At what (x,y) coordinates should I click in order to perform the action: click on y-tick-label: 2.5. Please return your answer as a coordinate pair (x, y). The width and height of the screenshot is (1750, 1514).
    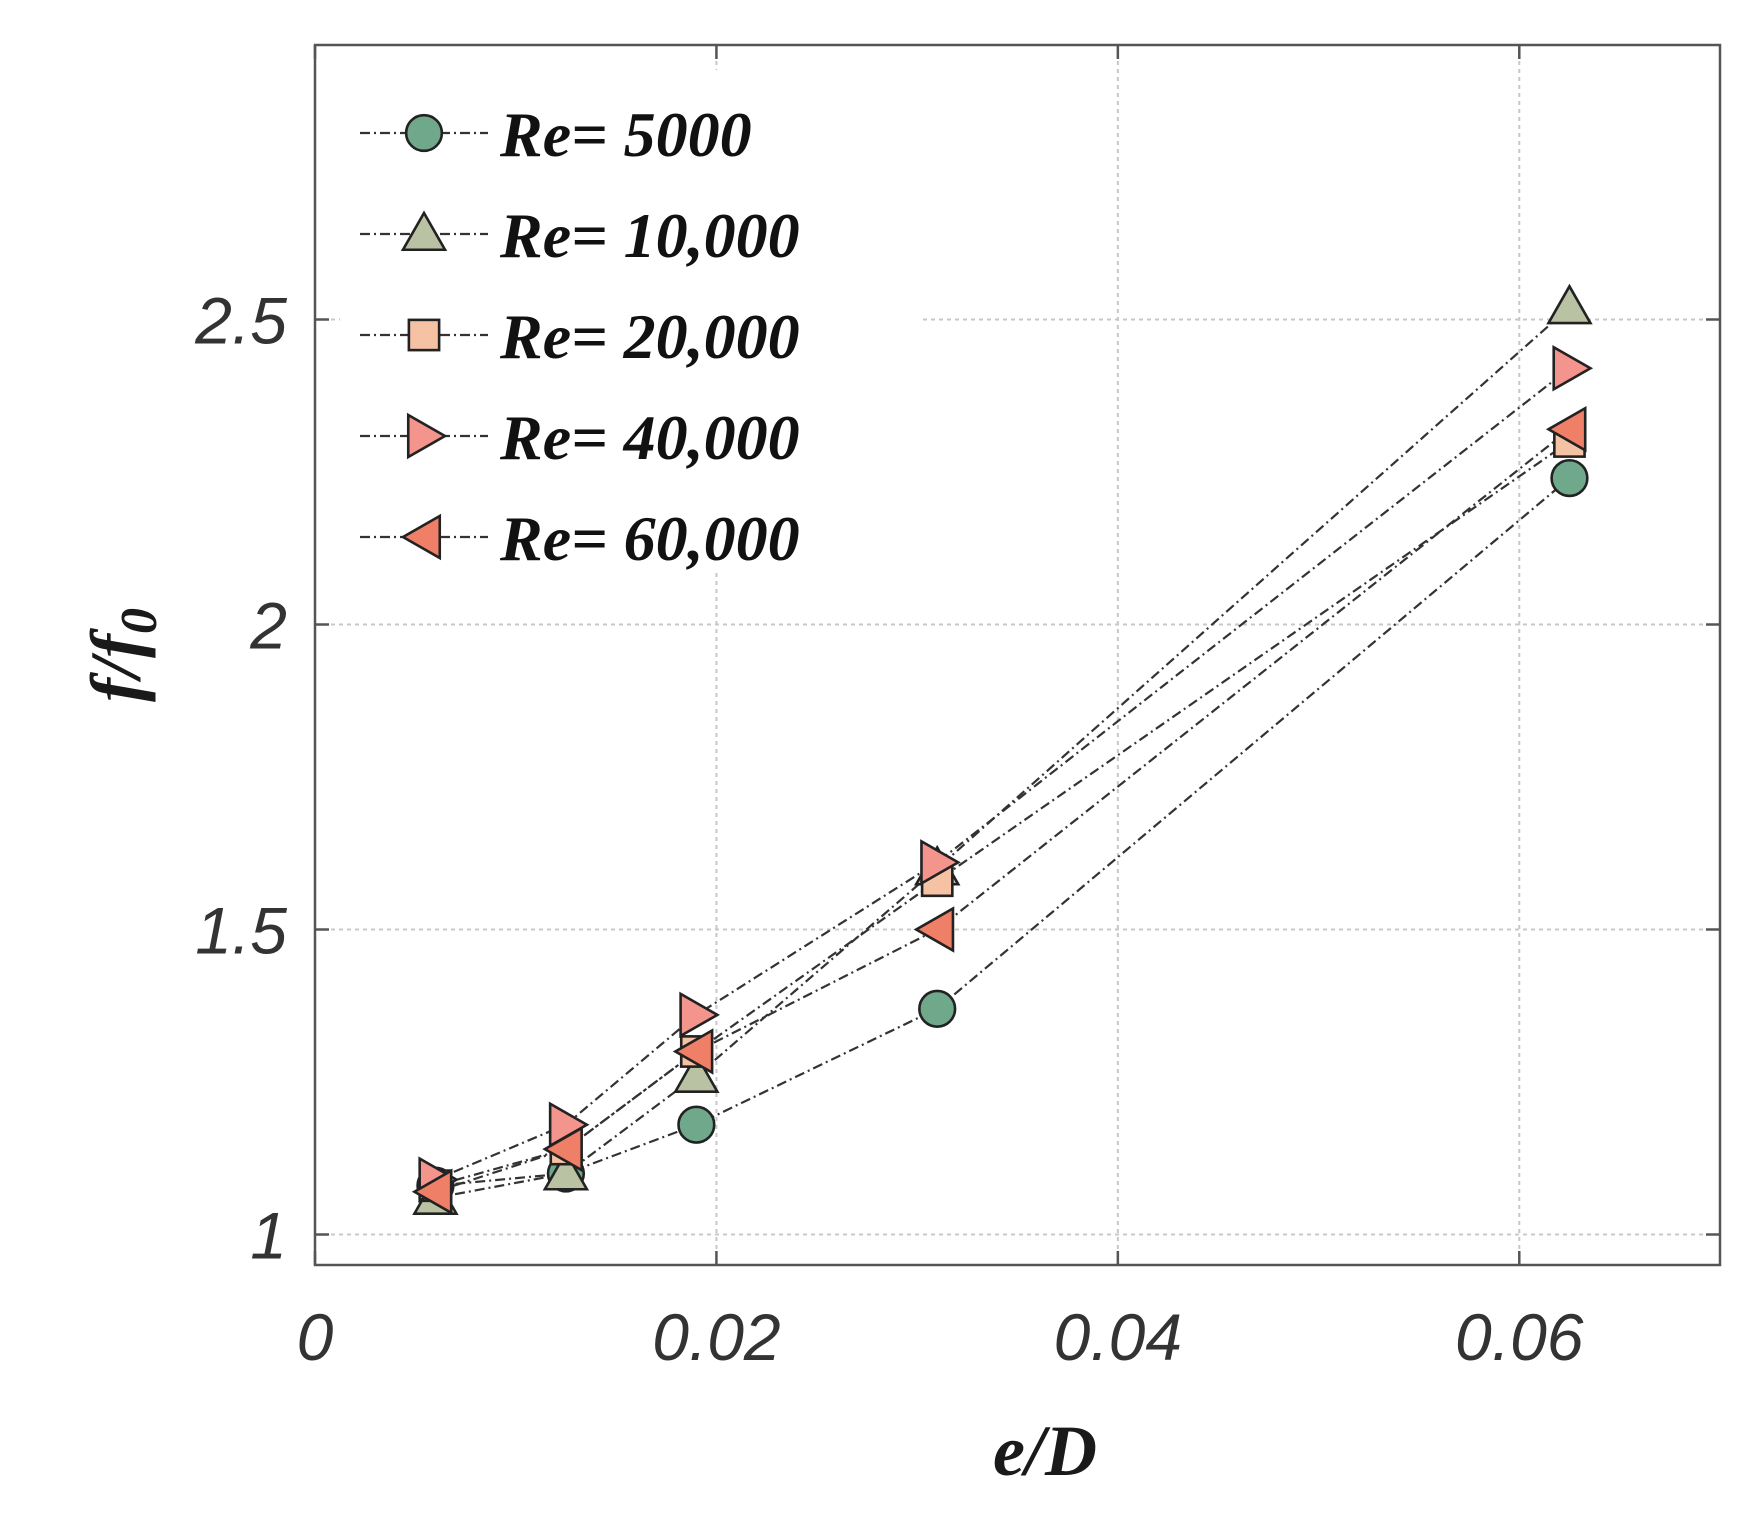
    Looking at the image, I should click on (240, 321).